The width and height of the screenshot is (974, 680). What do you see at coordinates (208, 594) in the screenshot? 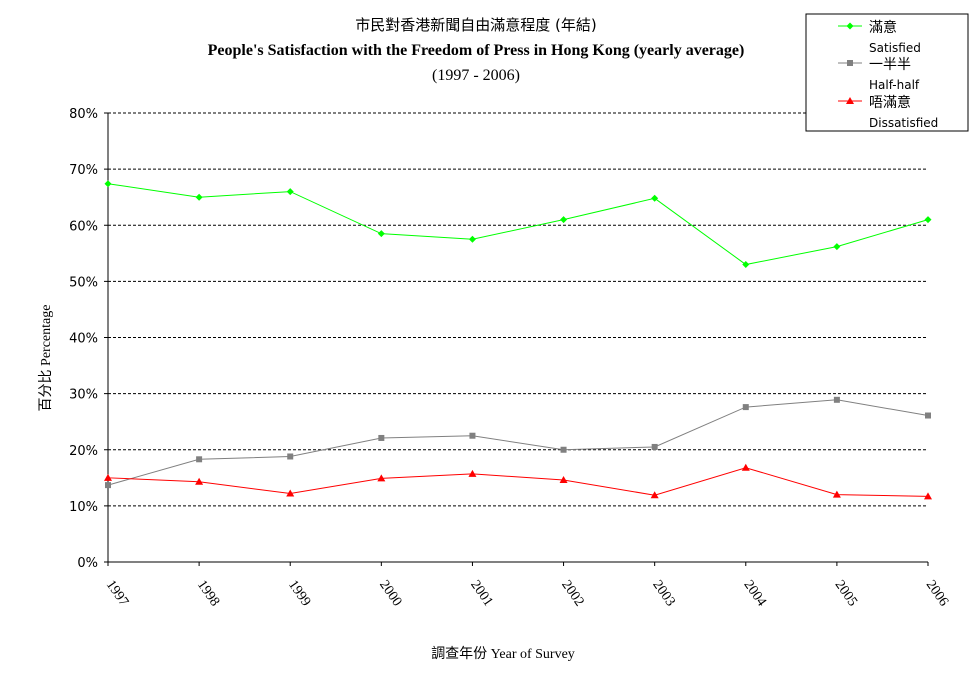
I see `x-tick-label: 1998` at bounding box center [208, 594].